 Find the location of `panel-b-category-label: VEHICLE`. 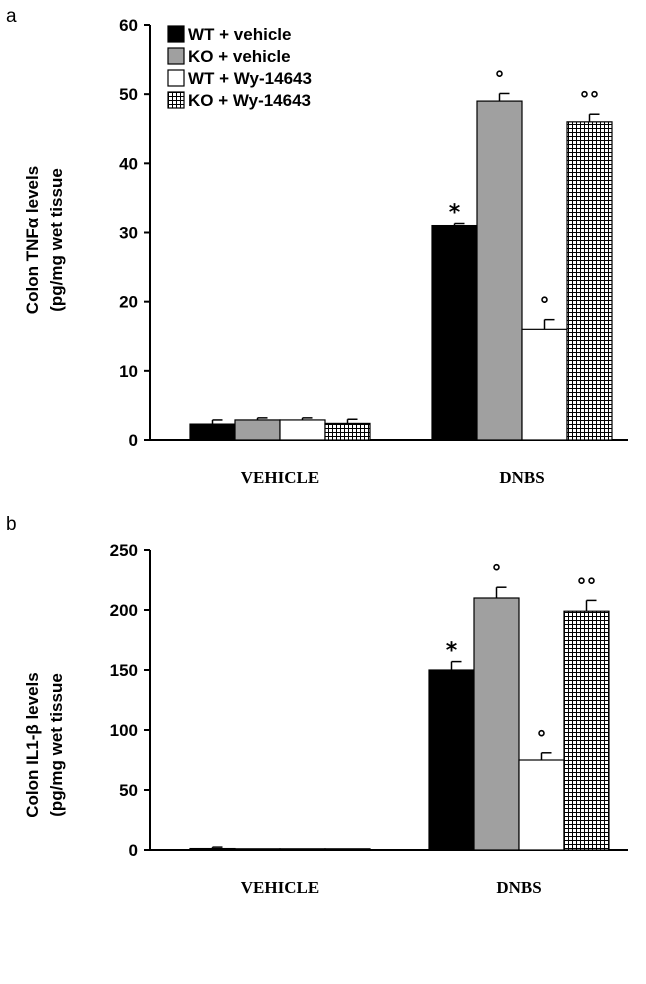

panel-b-category-label: VEHICLE is located at coordinates (280, 887).